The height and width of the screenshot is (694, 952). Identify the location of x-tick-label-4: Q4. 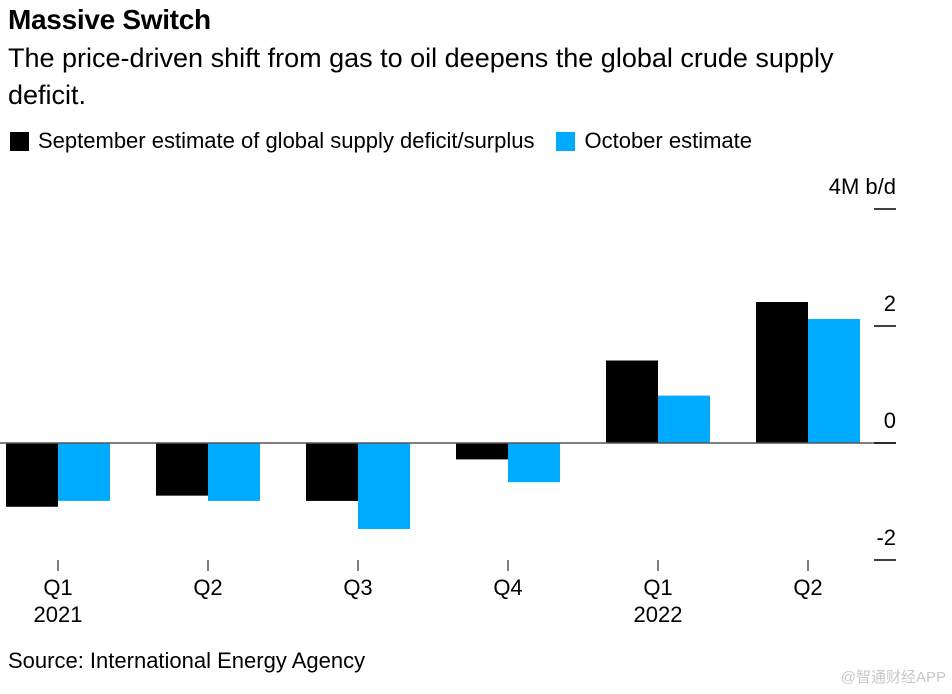
(507, 587).